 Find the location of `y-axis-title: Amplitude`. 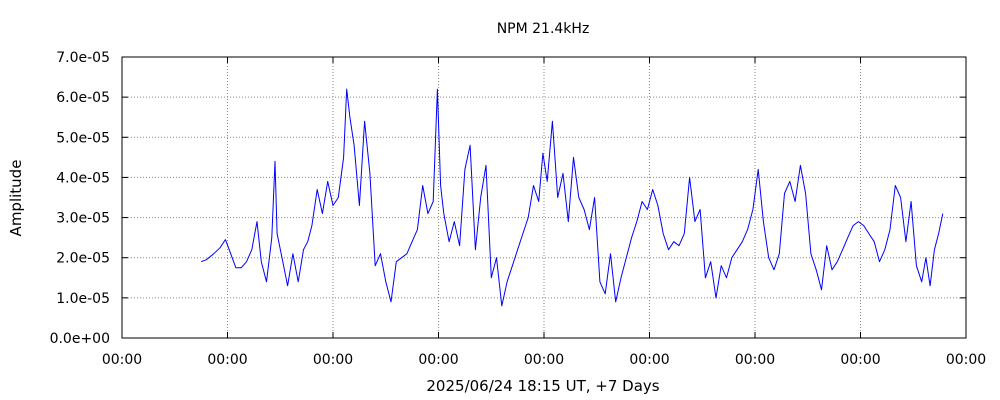

y-axis-title: Amplitude is located at coordinates (16, 198).